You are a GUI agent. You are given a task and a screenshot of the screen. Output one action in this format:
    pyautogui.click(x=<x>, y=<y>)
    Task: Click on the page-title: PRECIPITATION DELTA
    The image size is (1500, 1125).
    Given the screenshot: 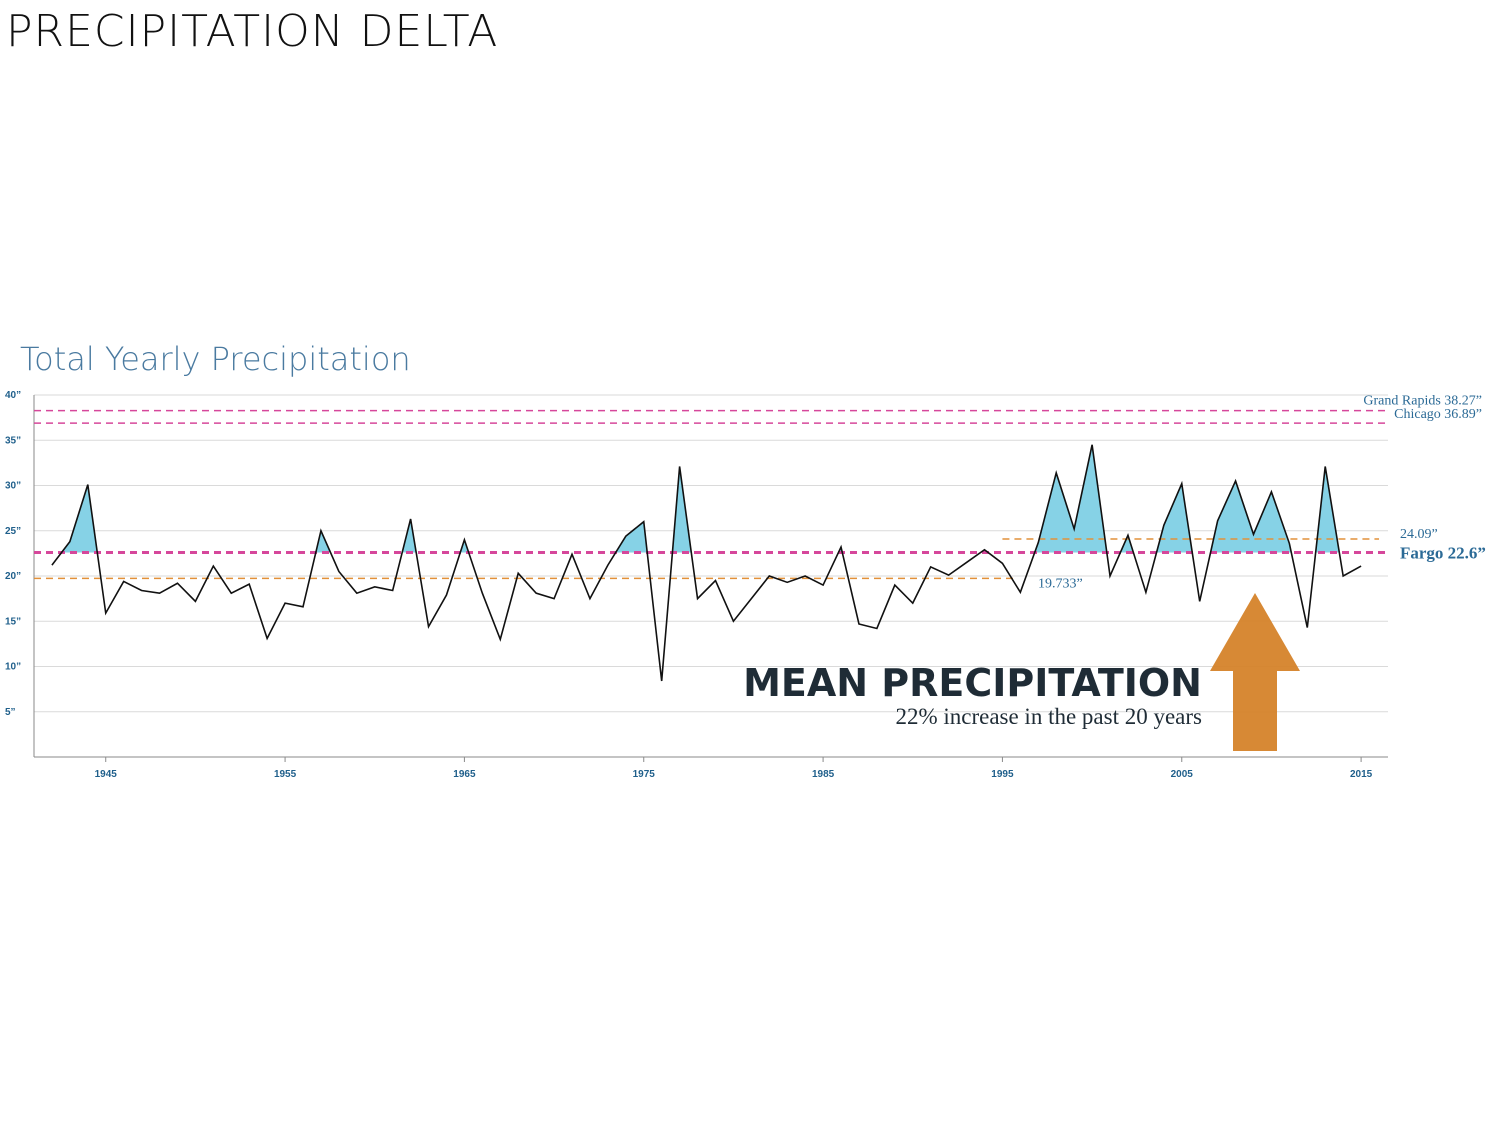 What is the action you would take?
    pyautogui.click(x=252, y=31)
    